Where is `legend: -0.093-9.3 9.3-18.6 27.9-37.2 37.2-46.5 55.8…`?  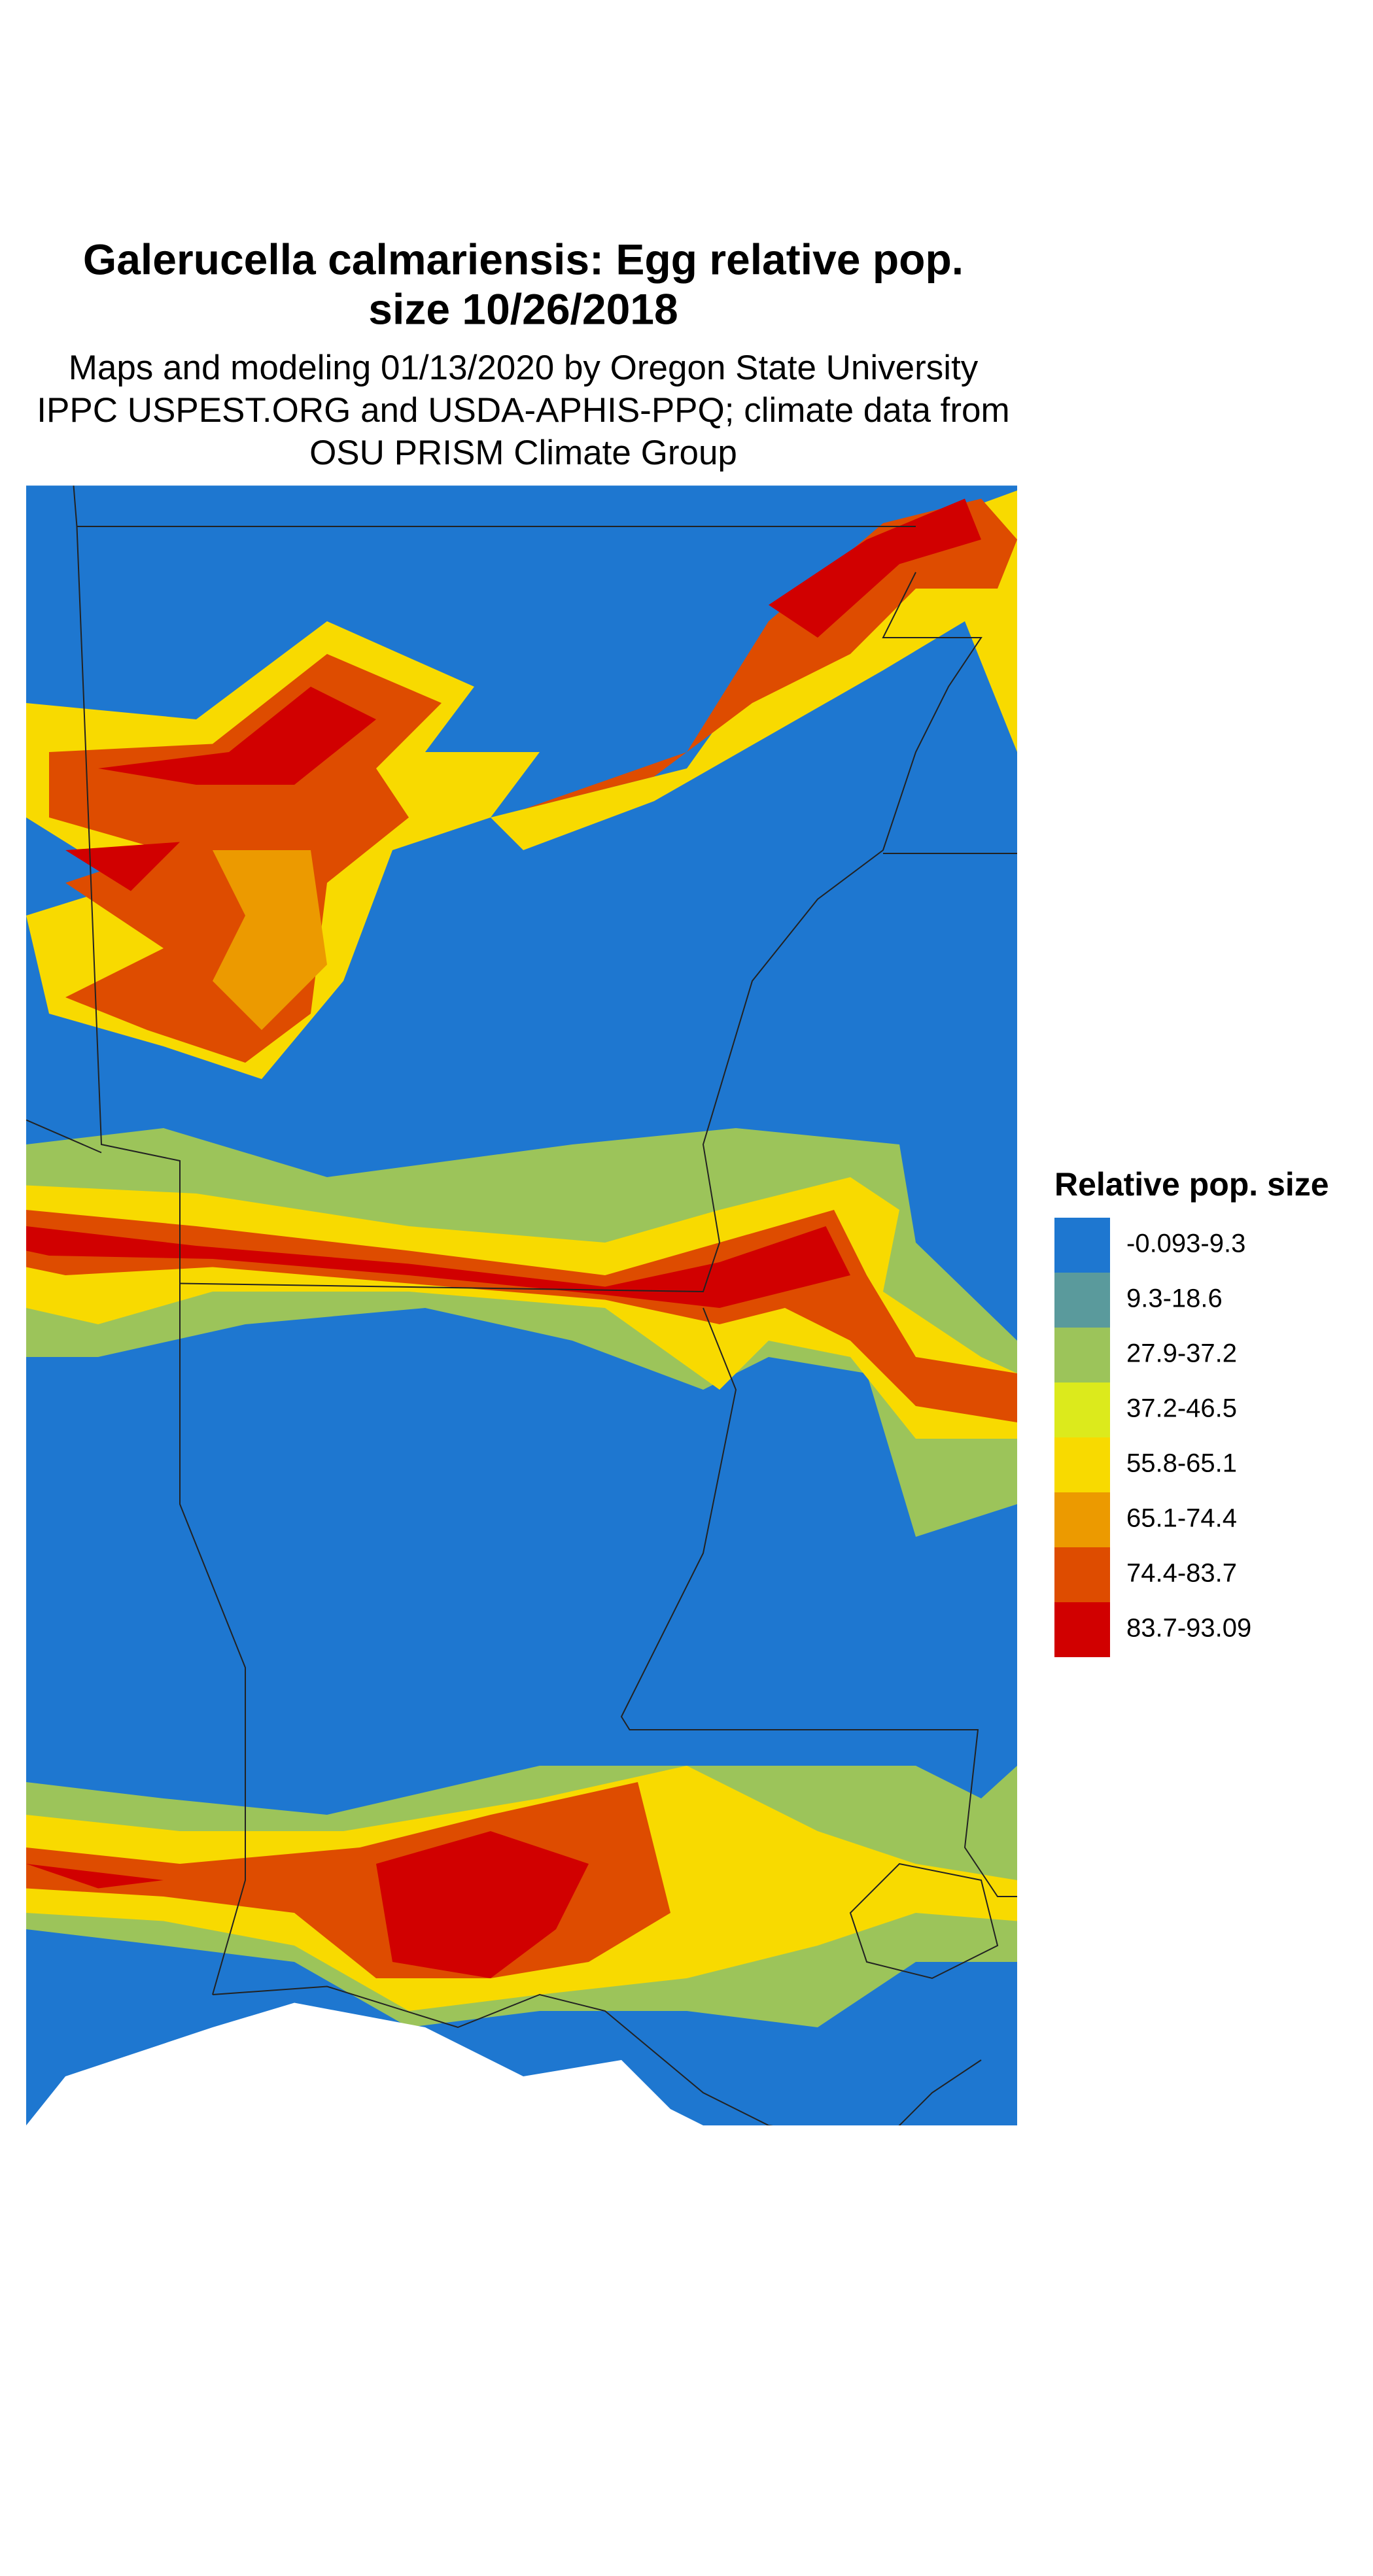
legend: -0.093-9.3 9.3-18.6 27.9-37.2 37.2-46.5 55.8… is located at coordinates (1152, 1438).